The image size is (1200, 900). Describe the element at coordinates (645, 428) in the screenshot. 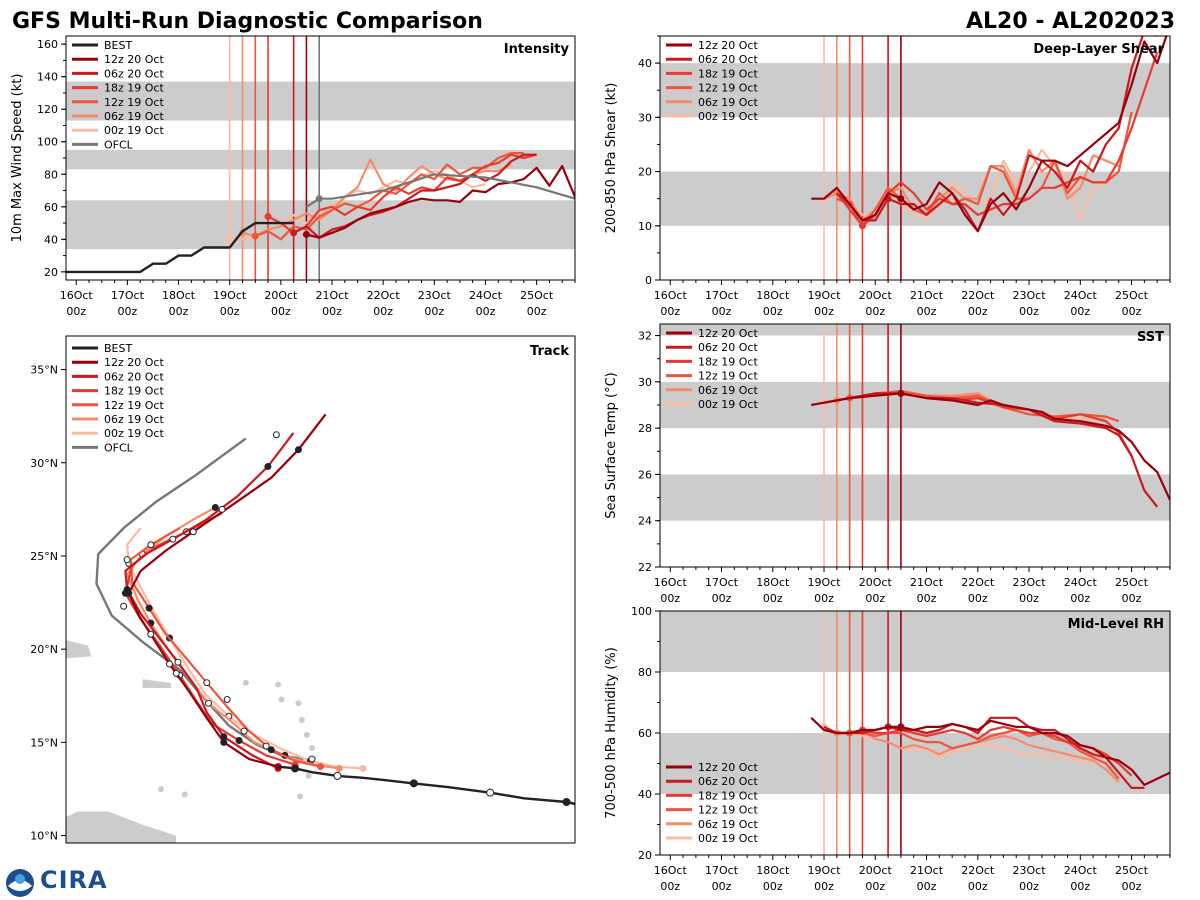

I see `y-tick-label: 28` at that location.